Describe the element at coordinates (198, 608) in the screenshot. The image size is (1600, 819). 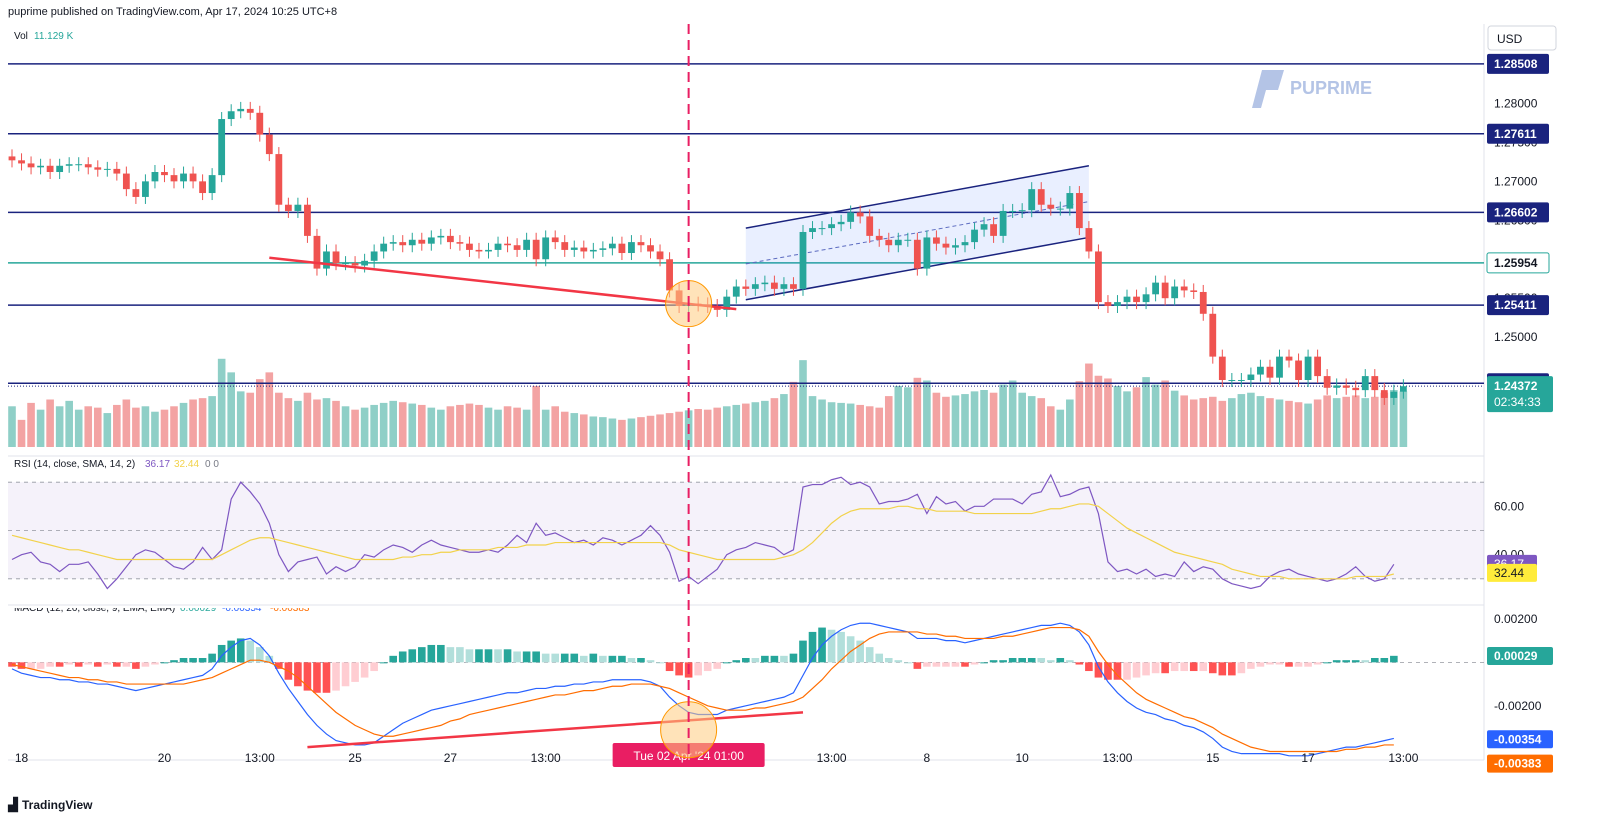
I see `macd-hist-value: 0.00029` at that location.